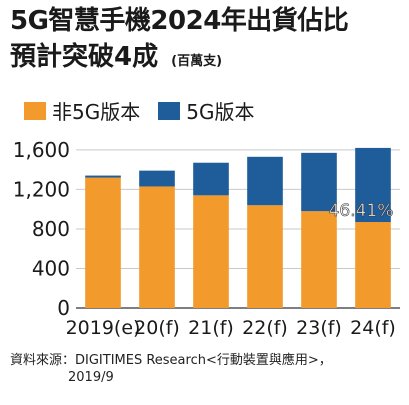 This screenshot has width=409, height=405. What do you see at coordinates (41, 150) in the screenshot?
I see `y-tick-label: 1,600` at bounding box center [41, 150].